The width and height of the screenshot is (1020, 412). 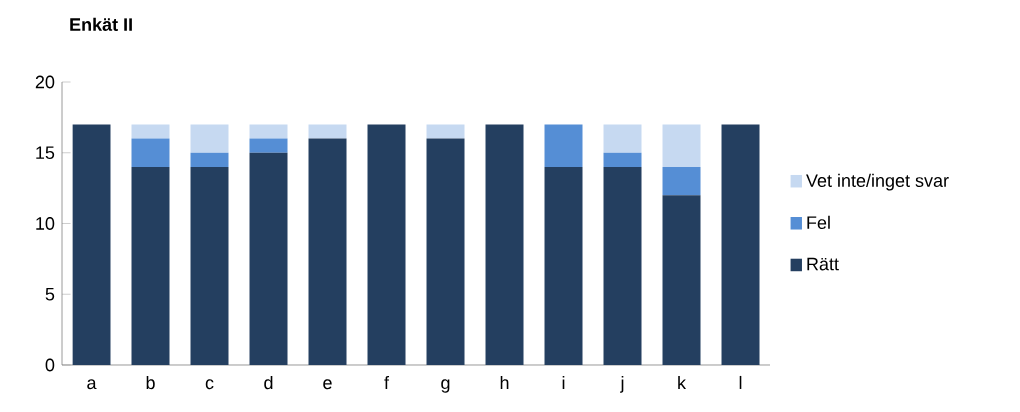 I want to click on legend-label: Rätt, so click(x=823, y=264).